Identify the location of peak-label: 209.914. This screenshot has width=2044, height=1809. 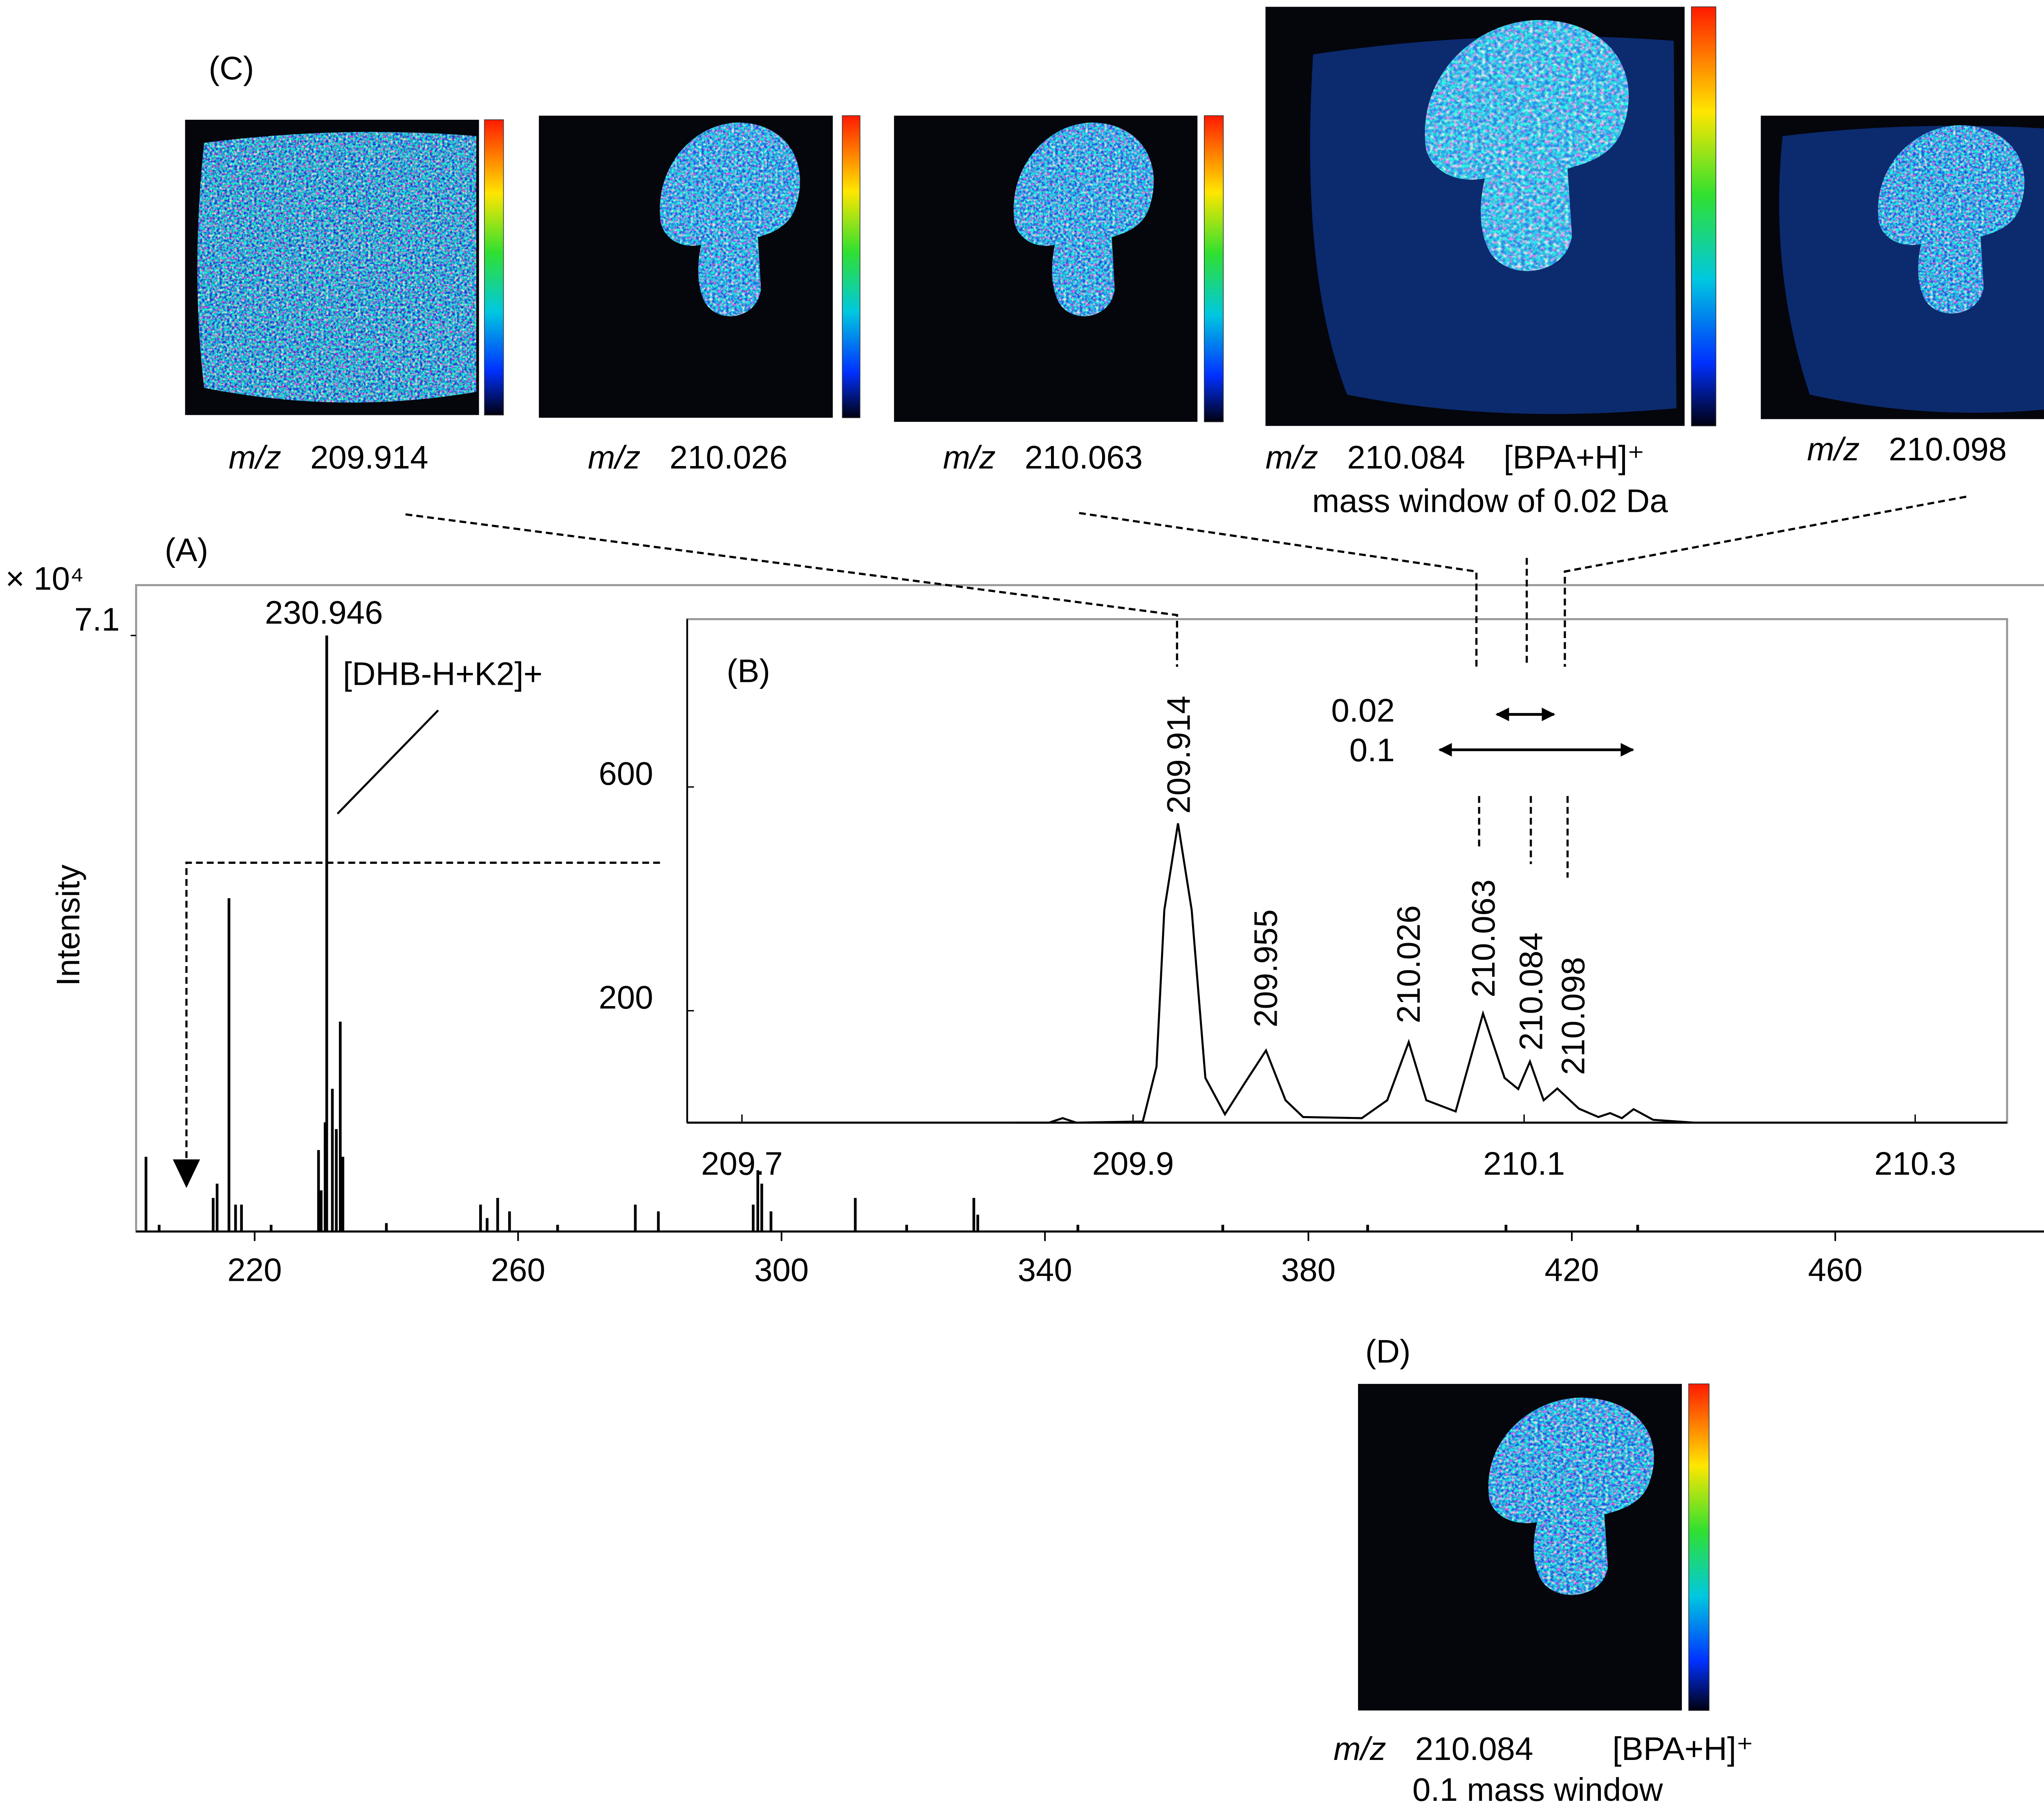
(1178, 755).